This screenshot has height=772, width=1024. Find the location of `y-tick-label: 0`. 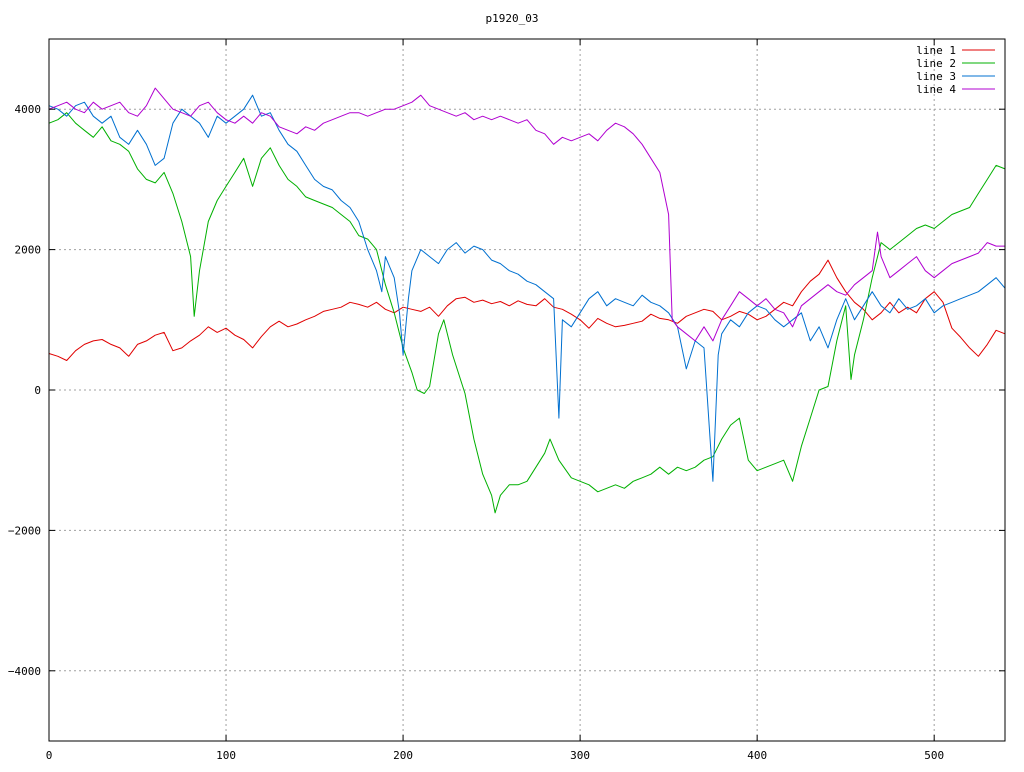

y-tick-label: 0 is located at coordinates (37, 390).